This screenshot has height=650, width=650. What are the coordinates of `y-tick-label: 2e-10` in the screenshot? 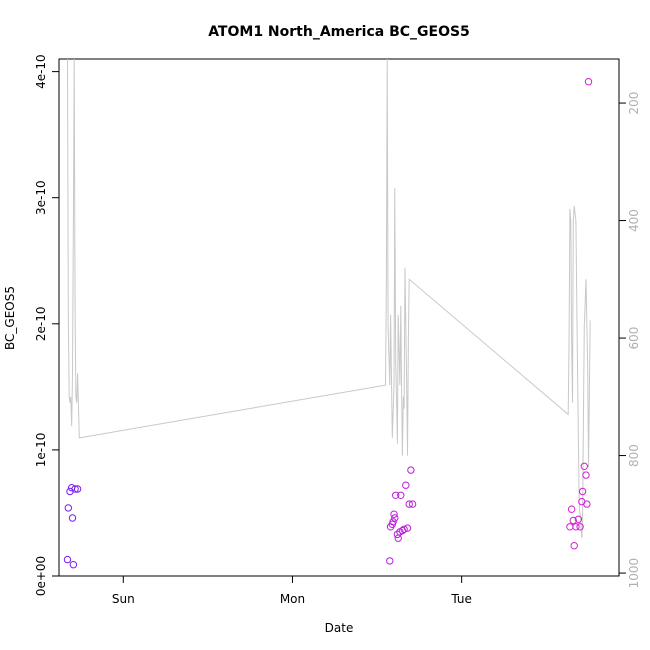 It's located at (41, 323).